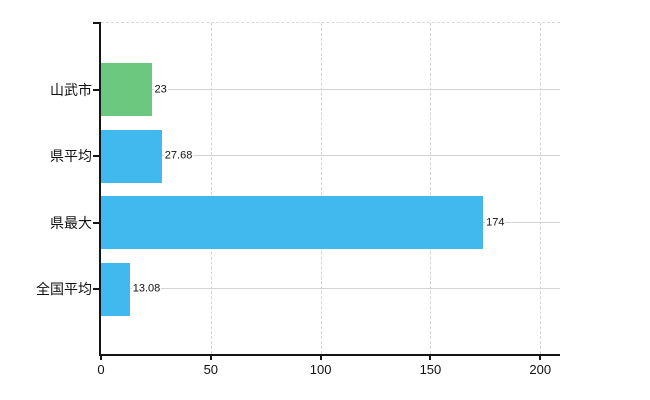 The image size is (650, 400). Describe the element at coordinates (96, 23) in the screenshot. I see `y-axis-top-tick` at that location.